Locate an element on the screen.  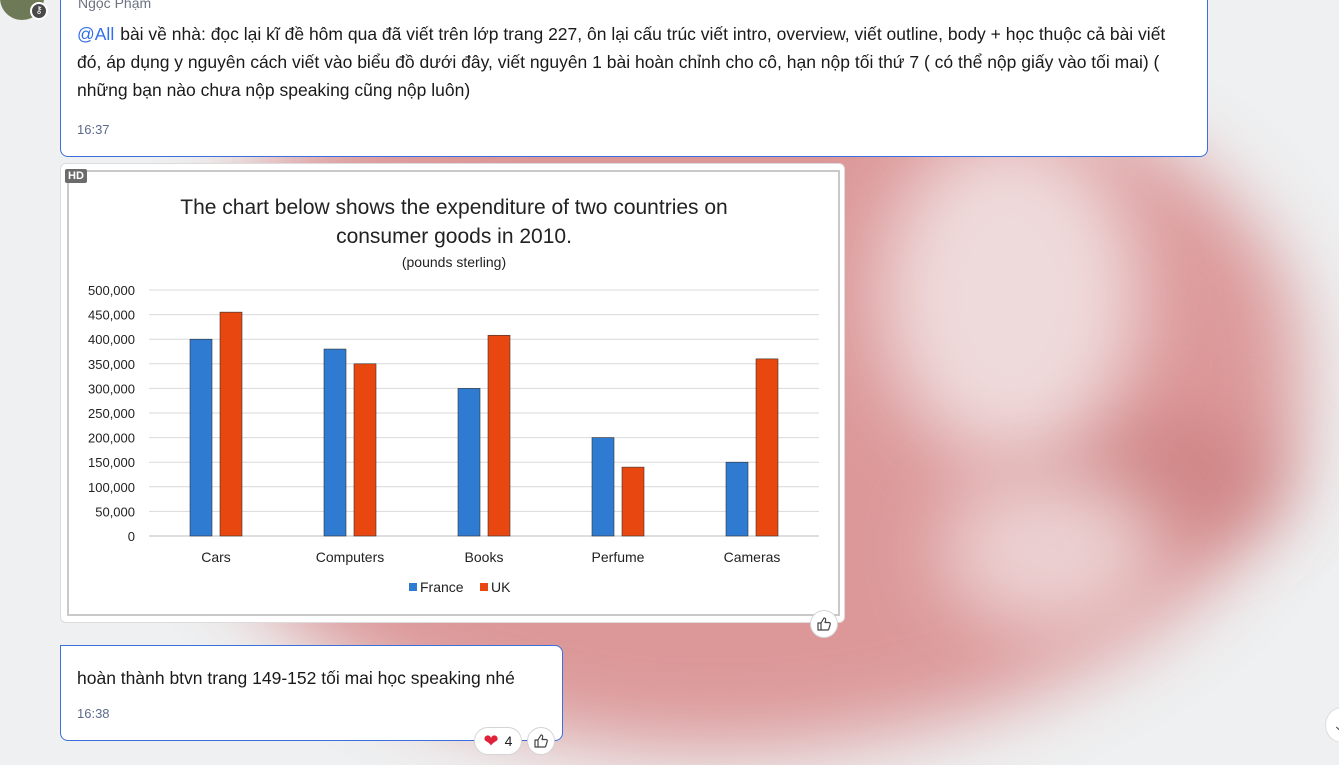
x-tick-label: Perfume is located at coordinates (618, 557).